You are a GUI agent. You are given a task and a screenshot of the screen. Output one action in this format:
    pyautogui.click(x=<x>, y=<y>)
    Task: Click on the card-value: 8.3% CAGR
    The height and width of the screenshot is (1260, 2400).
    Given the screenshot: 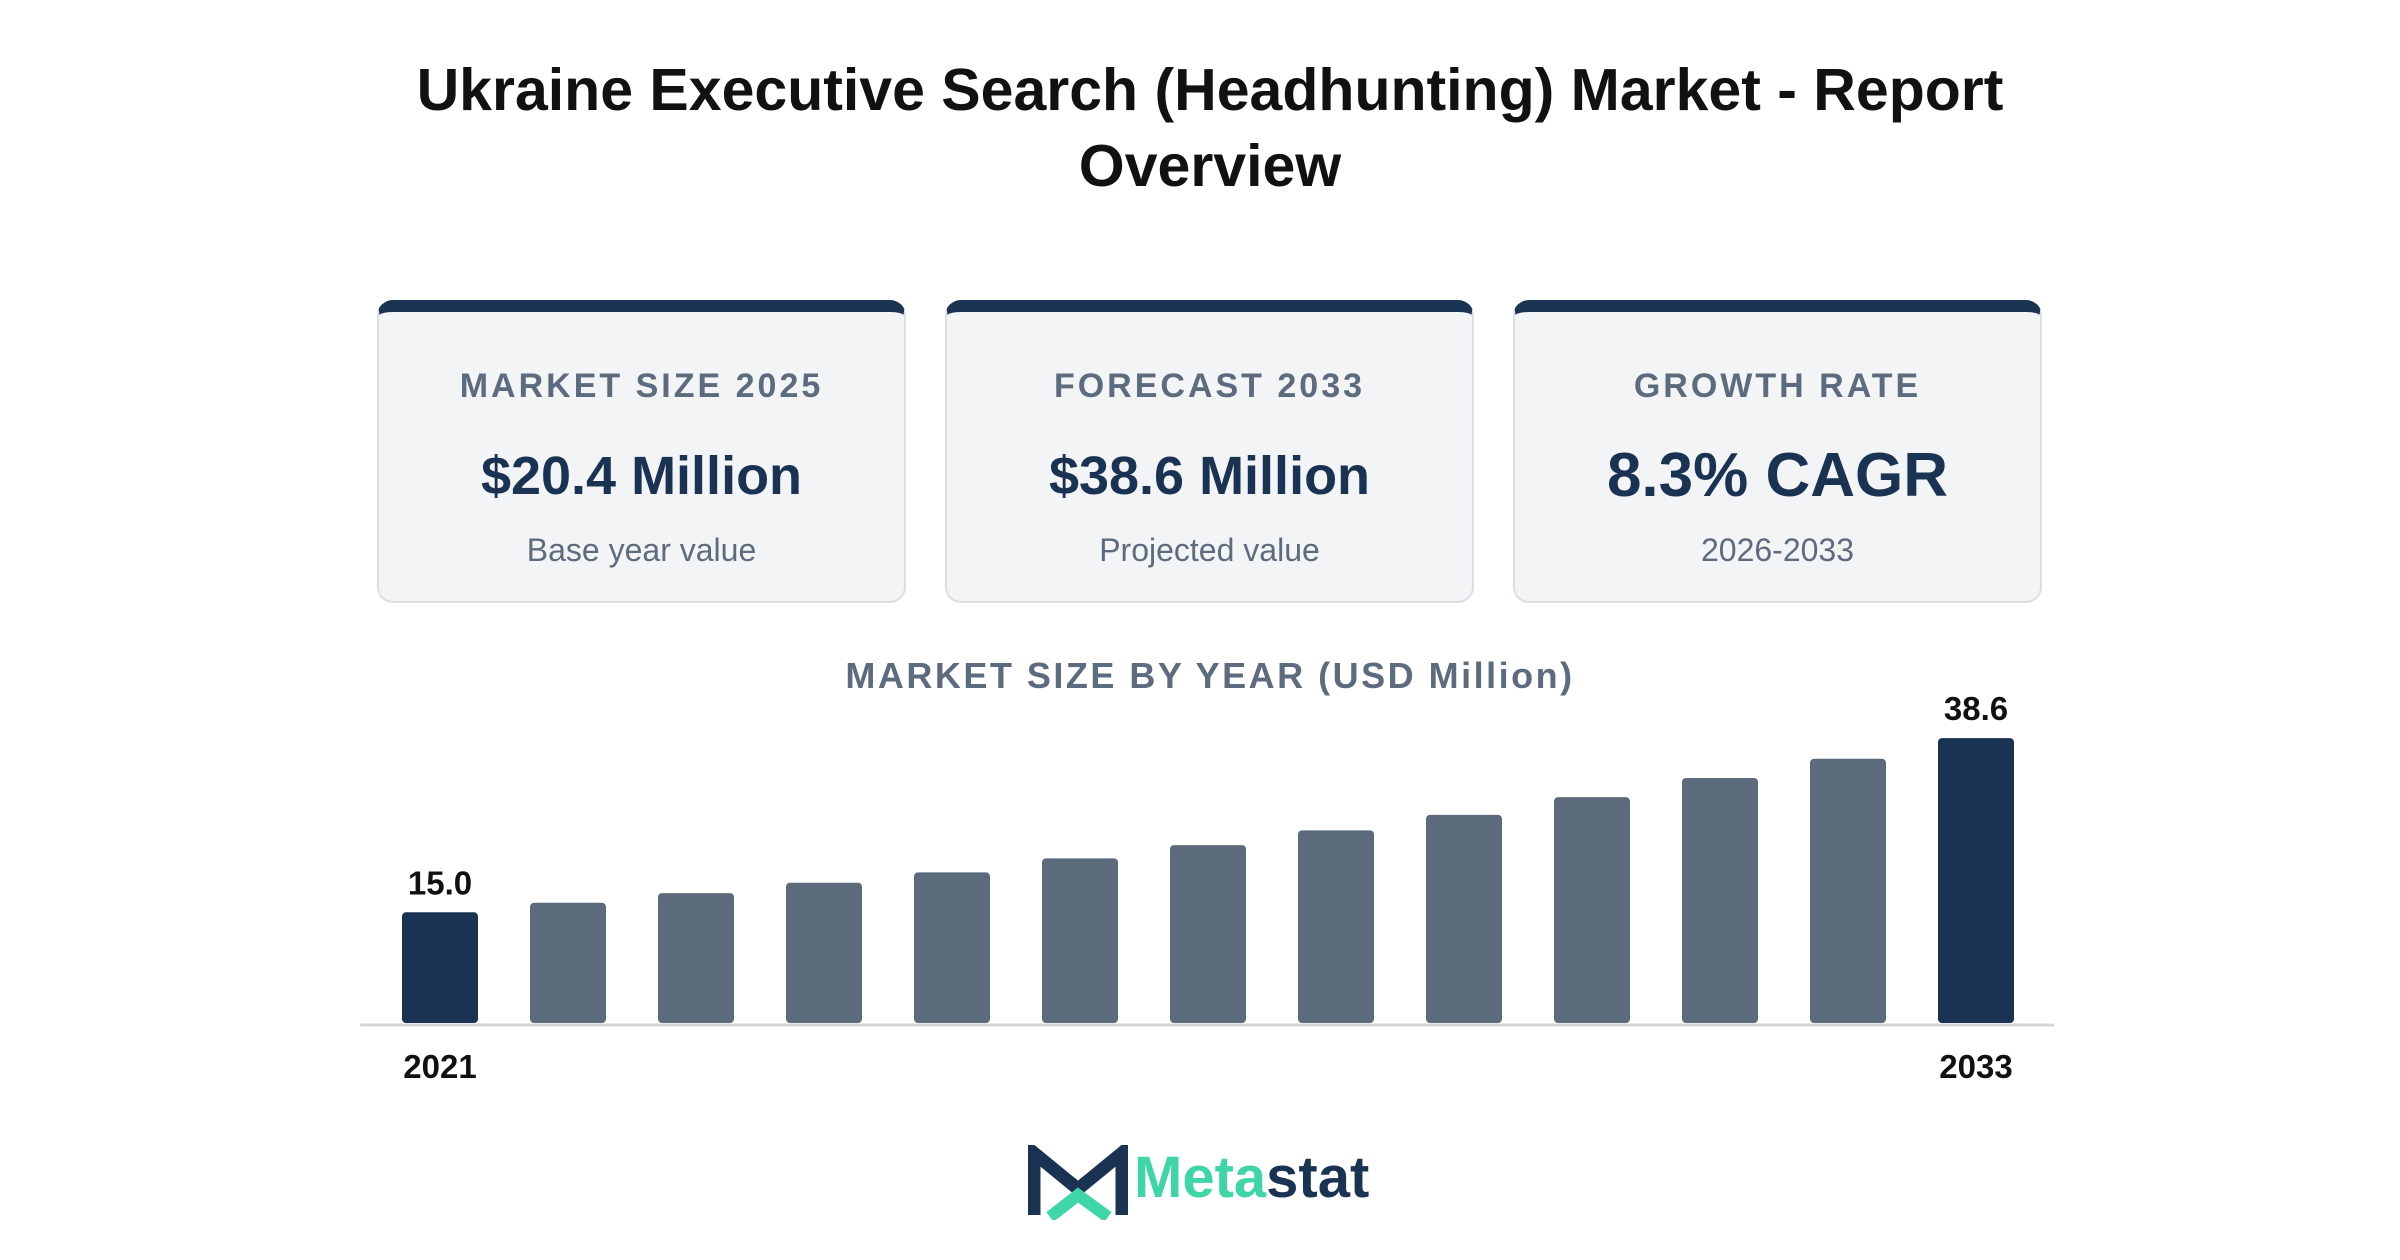 What is the action you would take?
    pyautogui.click(x=1777, y=475)
    